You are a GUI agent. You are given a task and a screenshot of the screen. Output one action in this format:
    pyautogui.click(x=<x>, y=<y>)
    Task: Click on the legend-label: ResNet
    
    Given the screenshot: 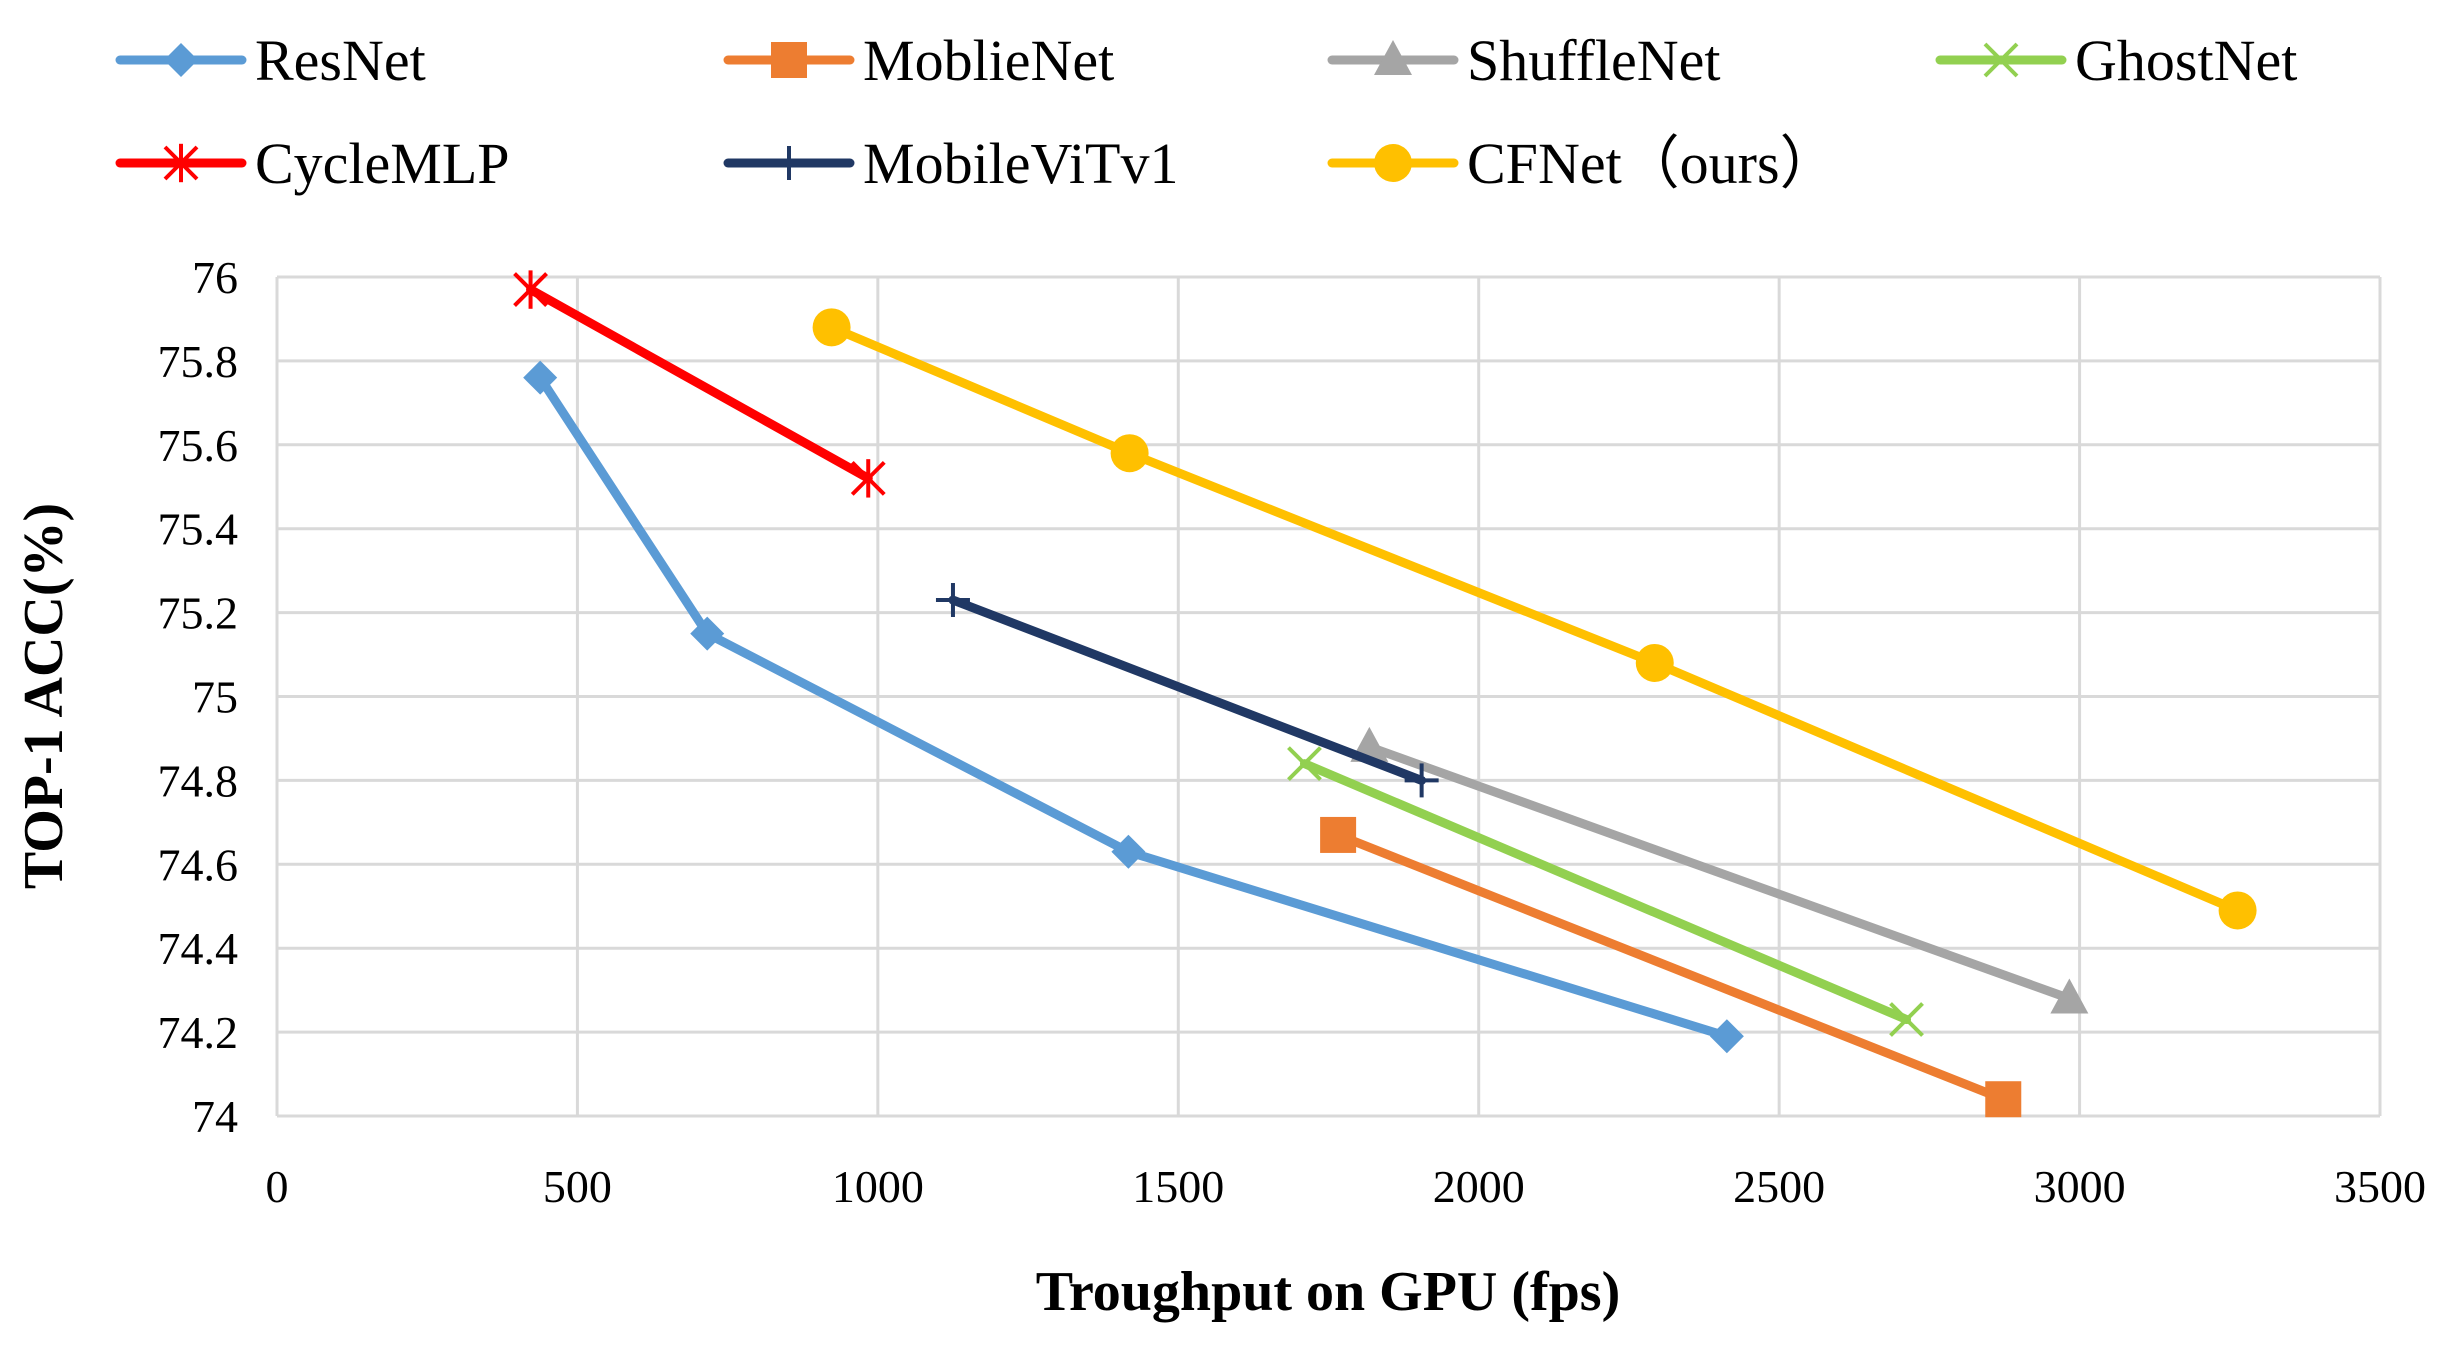 What is the action you would take?
    pyautogui.click(x=340, y=60)
    